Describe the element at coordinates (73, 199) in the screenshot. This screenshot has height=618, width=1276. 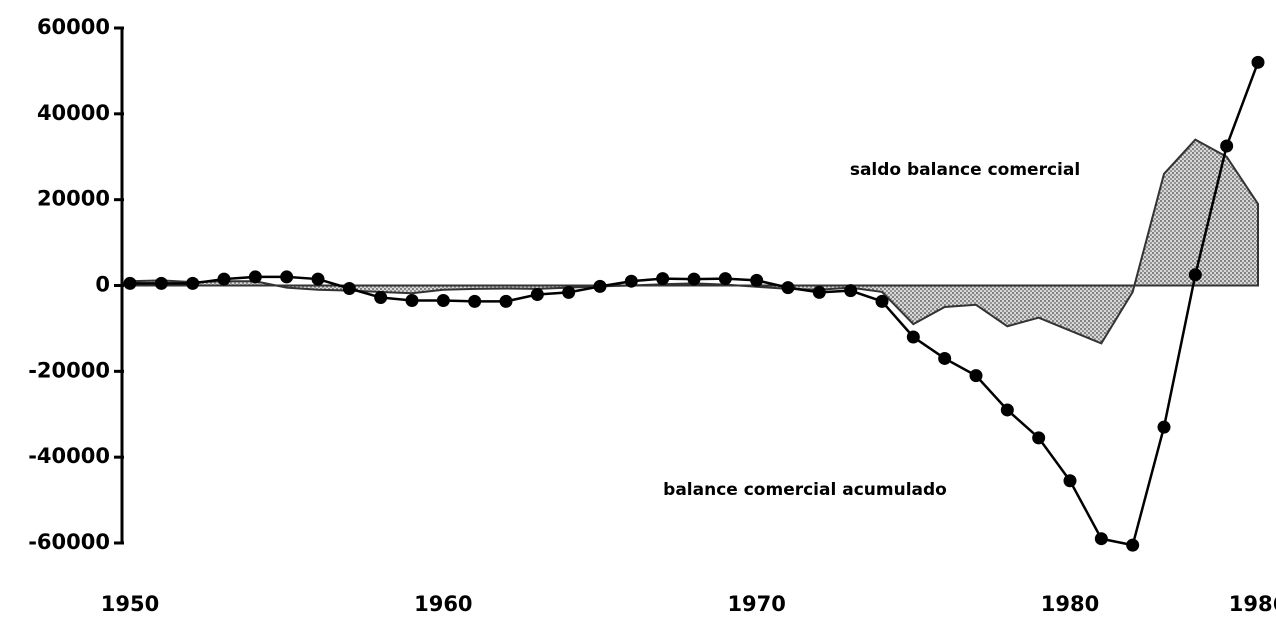
I see `y-tick-label: 20000` at that location.